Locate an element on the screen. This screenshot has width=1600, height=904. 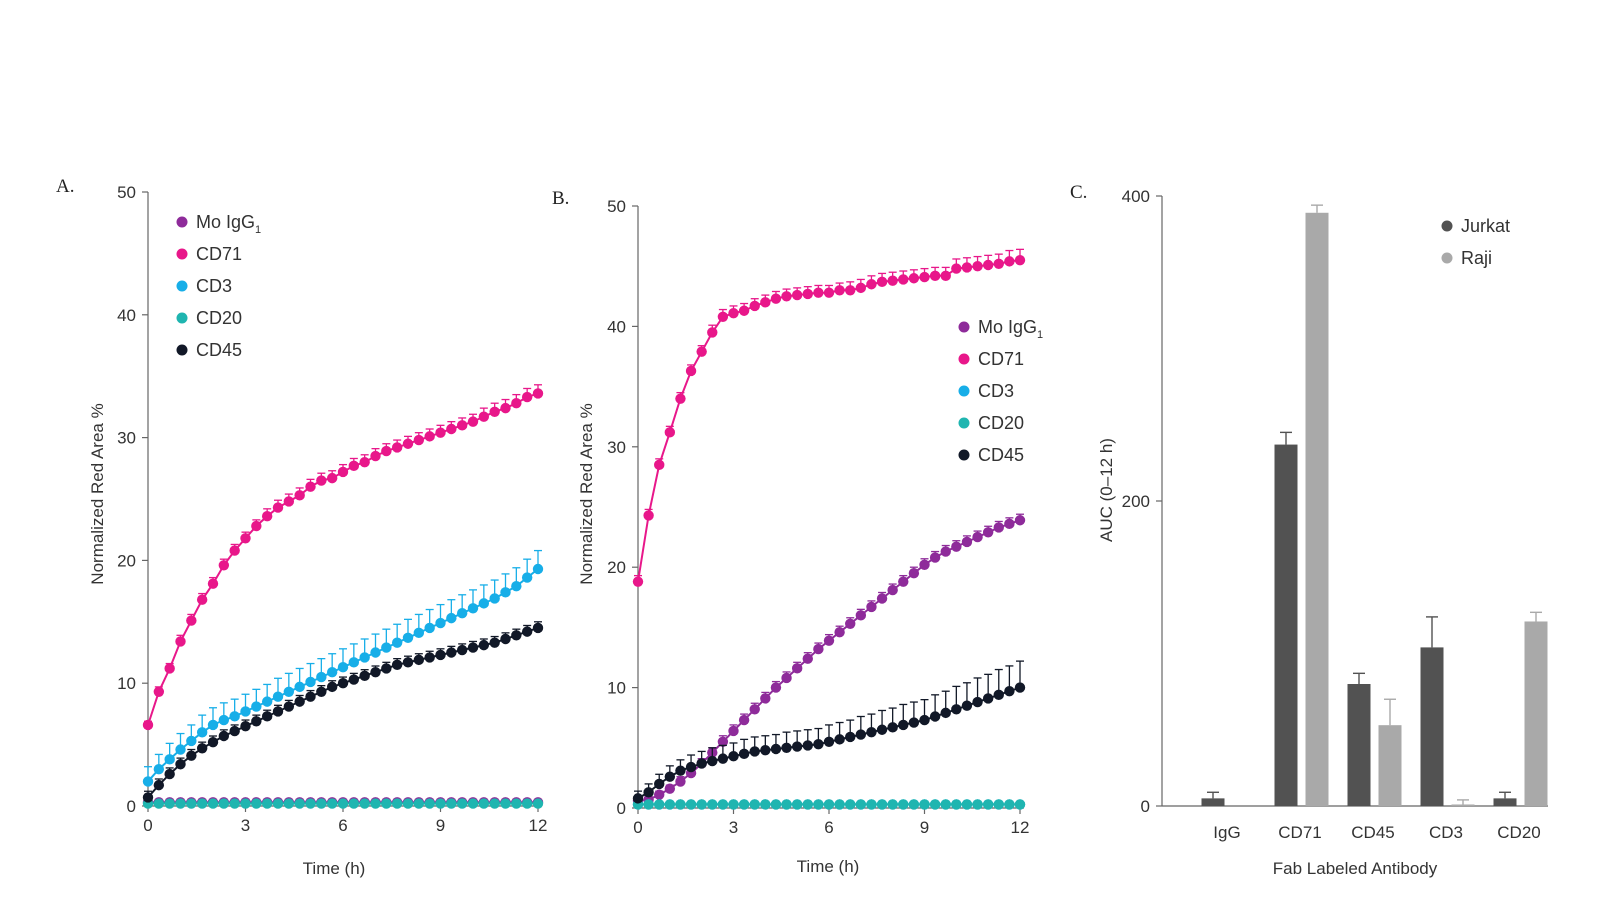
bar-group-jurkat-igg is located at coordinates (1213, 798).